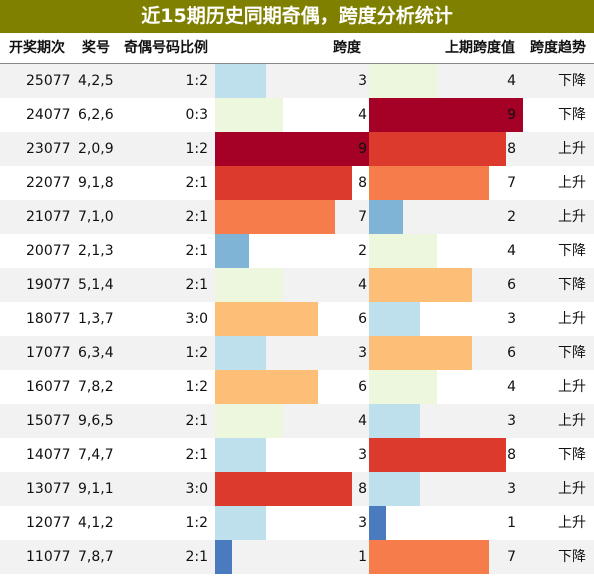  I want to click on table-row: 16077 7,8,2 1:2 6 4 上升, so click(297, 387).